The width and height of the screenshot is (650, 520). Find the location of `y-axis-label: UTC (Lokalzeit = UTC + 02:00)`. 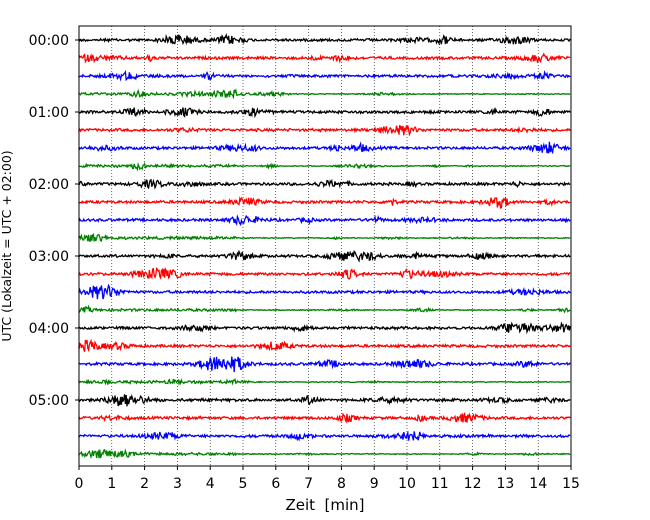

y-axis-label: UTC (Lokalzeit = UTC + 02:00) is located at coordinates (7, 245).